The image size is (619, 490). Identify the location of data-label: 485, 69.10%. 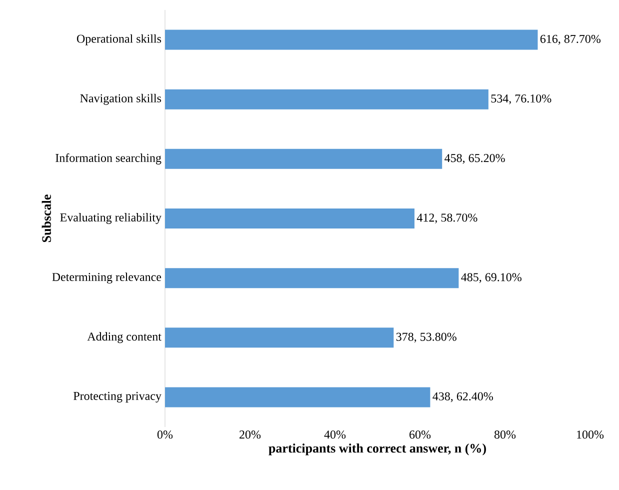
(491, 278).